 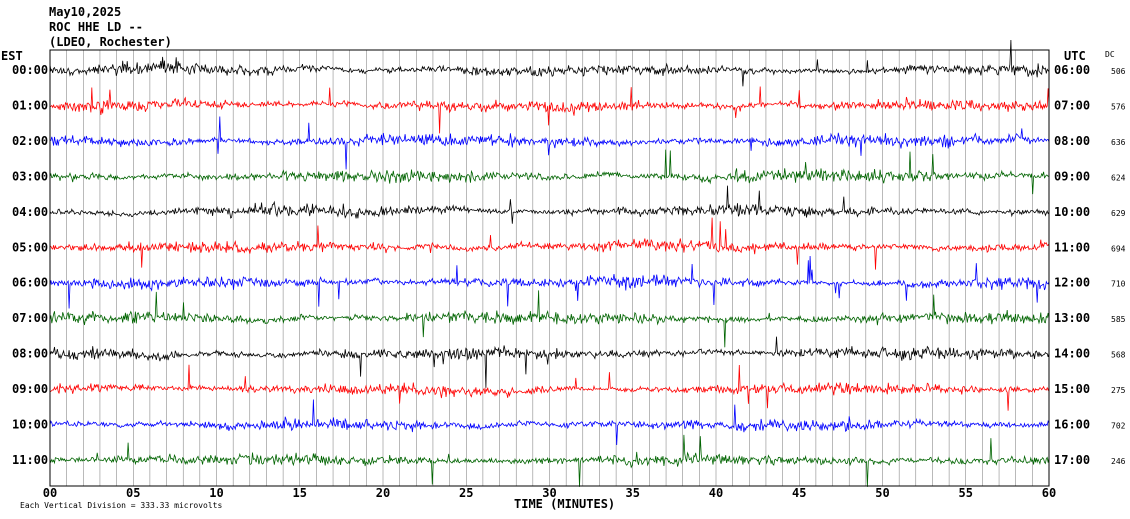 I want to click on x-tick-label: 05, so click(x=133, y=493).